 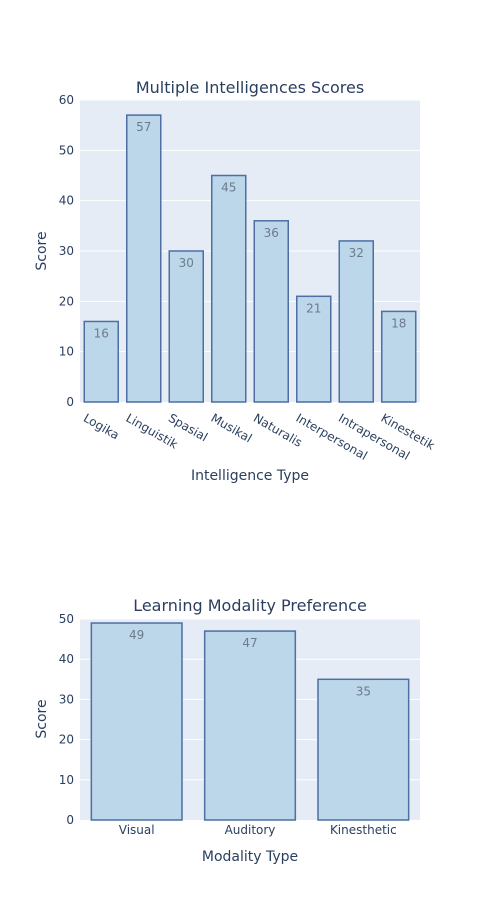 I want to click on chart-1-title: Multiple Intelligences Scores, so click(x=250, y=87).